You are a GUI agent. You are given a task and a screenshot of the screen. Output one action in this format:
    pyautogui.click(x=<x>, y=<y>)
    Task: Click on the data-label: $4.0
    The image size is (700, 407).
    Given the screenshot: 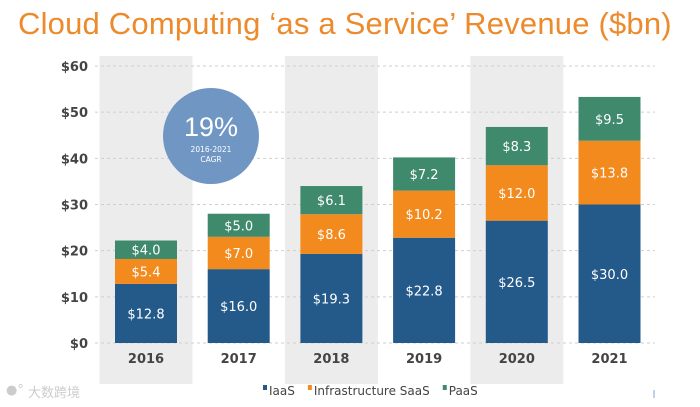 What is the action you would take?
    pyautogui.click(x=146, y=251)
    